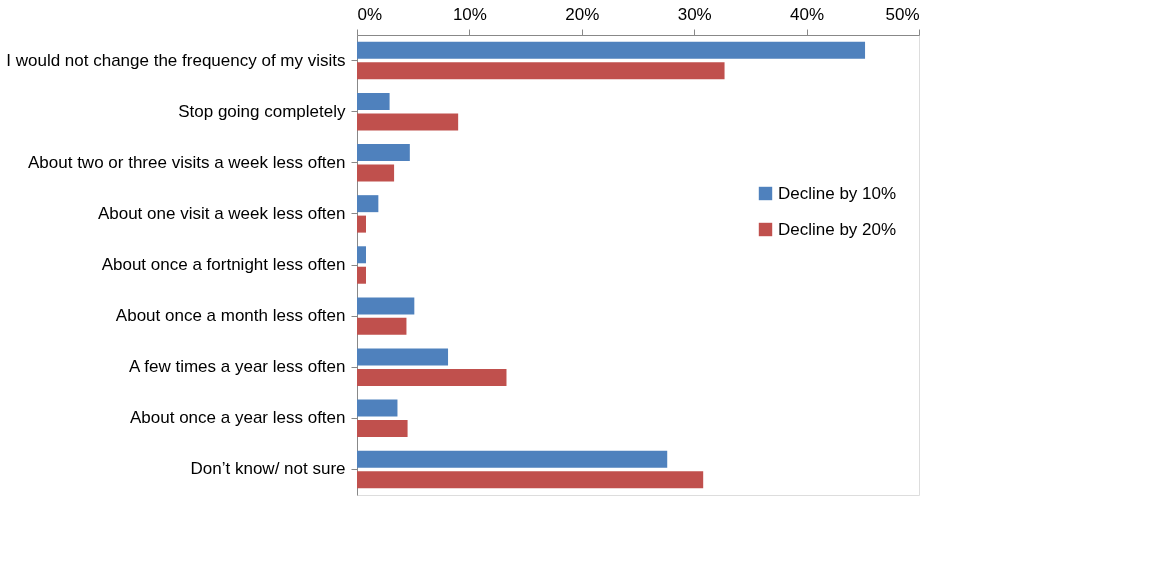 The image size is (1160, 578). Describe the element at coordinates (582, 14) in the screenshot. I see `x-tick-label: 20%` at that location.